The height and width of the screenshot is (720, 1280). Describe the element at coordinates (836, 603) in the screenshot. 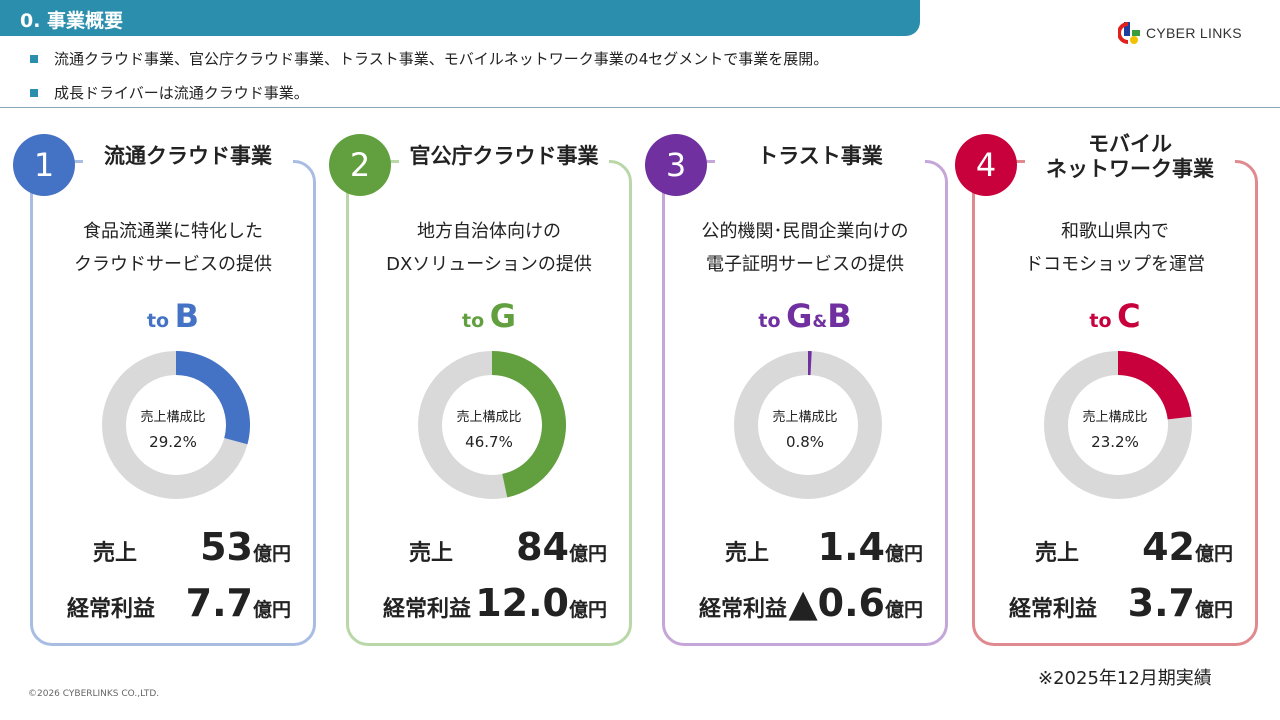

I see `profit-value: ▲0.6` at that location.